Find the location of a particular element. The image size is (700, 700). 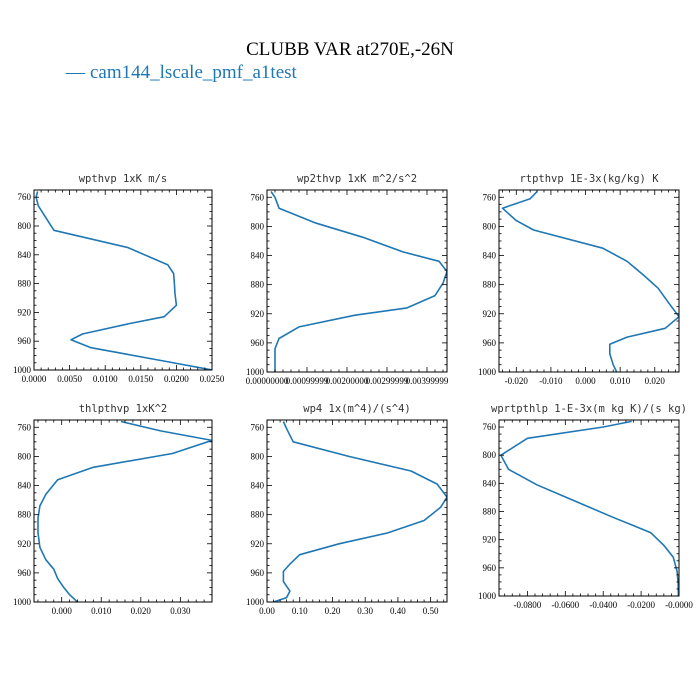

legend: — cam144_lscale_pmf_a1test is located at coordinates (181, 72).